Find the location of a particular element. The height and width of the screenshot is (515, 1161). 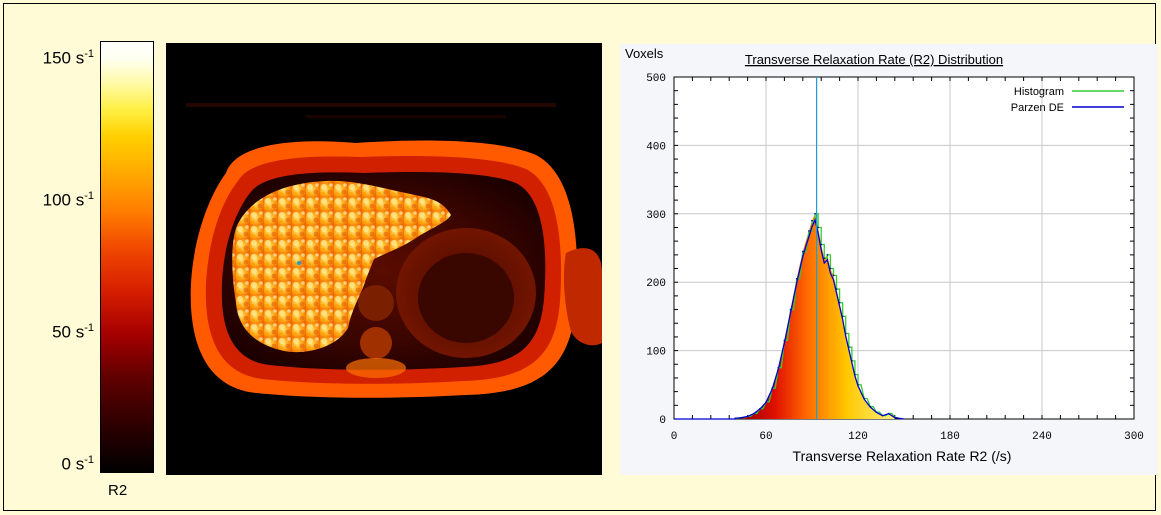

x-tick-label: 180 is located at coordinates (950, 437).